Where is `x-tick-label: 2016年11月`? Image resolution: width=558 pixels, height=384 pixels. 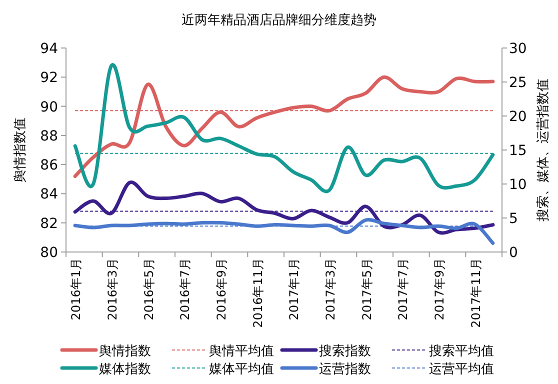
x-tick-label: 2016年11月 is located at coordinates (257, 293).